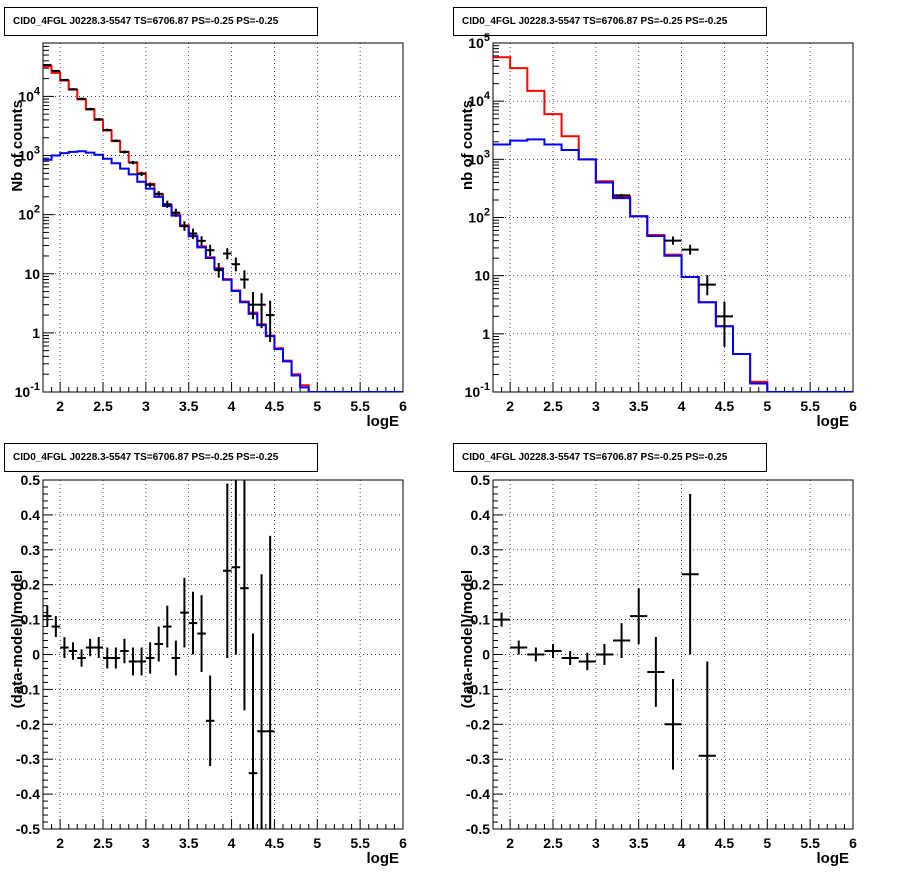 This screenshot has height=875, width=898. Describe the element at coordinates (35, 387) in the screenshot. I see `tick-exponent: -1` at that location.